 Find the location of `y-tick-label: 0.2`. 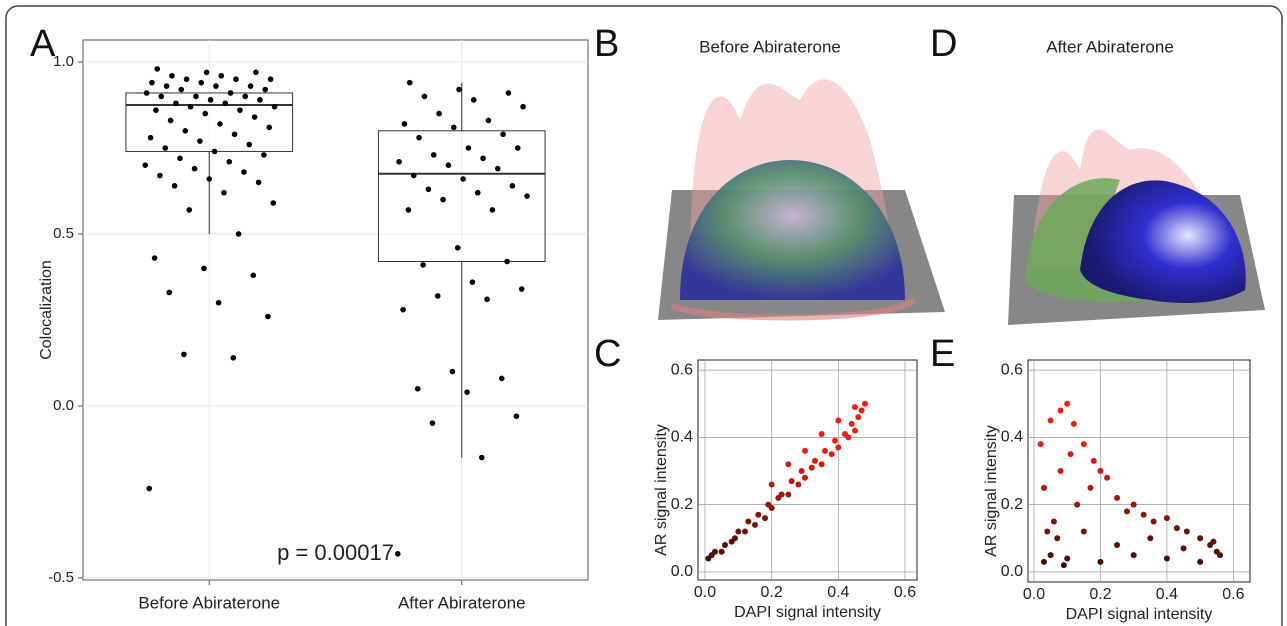

y-tick-label: 0.2 is located at coordinates (1012, 504).